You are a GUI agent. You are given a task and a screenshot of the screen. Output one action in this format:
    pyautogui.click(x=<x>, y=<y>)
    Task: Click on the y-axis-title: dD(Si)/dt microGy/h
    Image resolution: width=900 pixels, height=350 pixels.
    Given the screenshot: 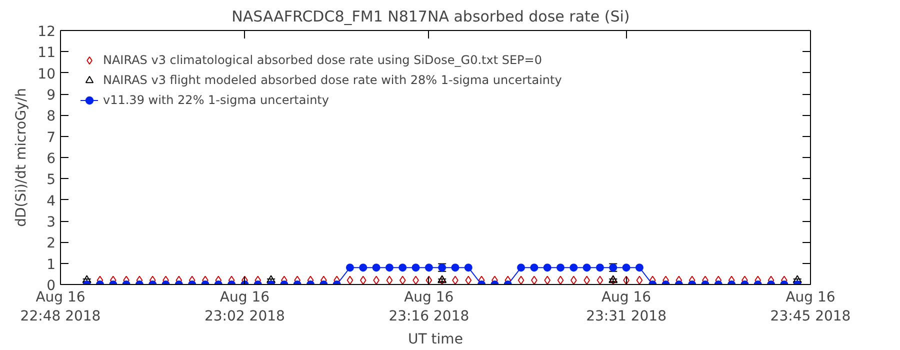 What is the action you would take?
    pyautogui.click(x=22, y=157)
    